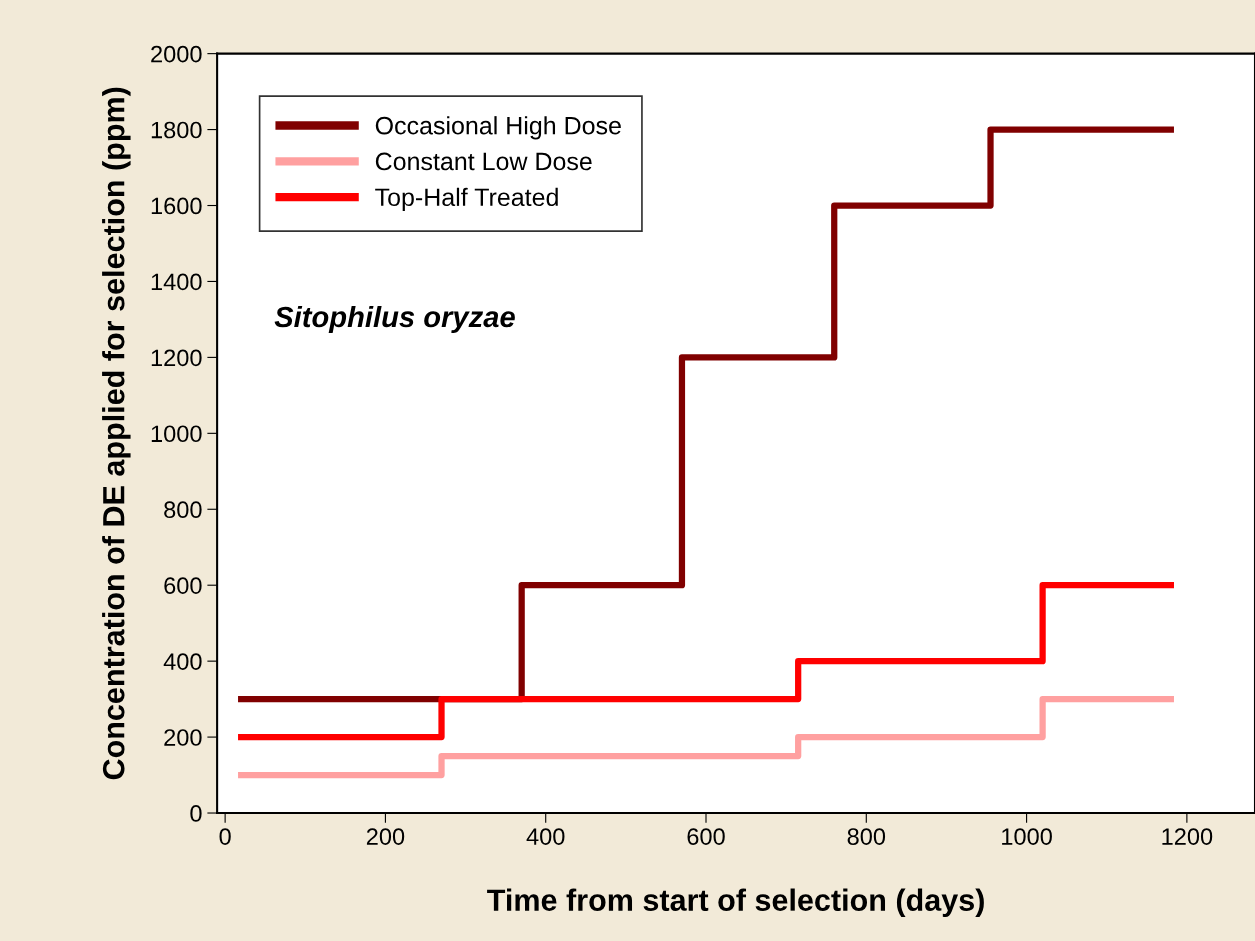  Describe the element at coordinates (183, 510) in the screenshot. I see `y-tick-label: 800` at that location.